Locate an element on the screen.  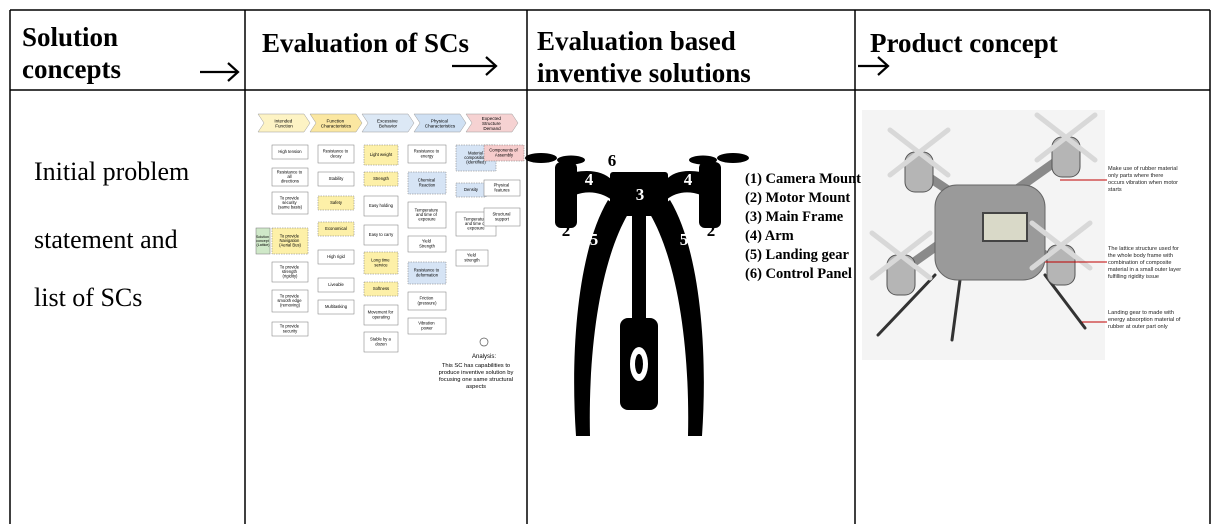
note-text: occurs vibration when motor is located at coordinates (1143, 183).